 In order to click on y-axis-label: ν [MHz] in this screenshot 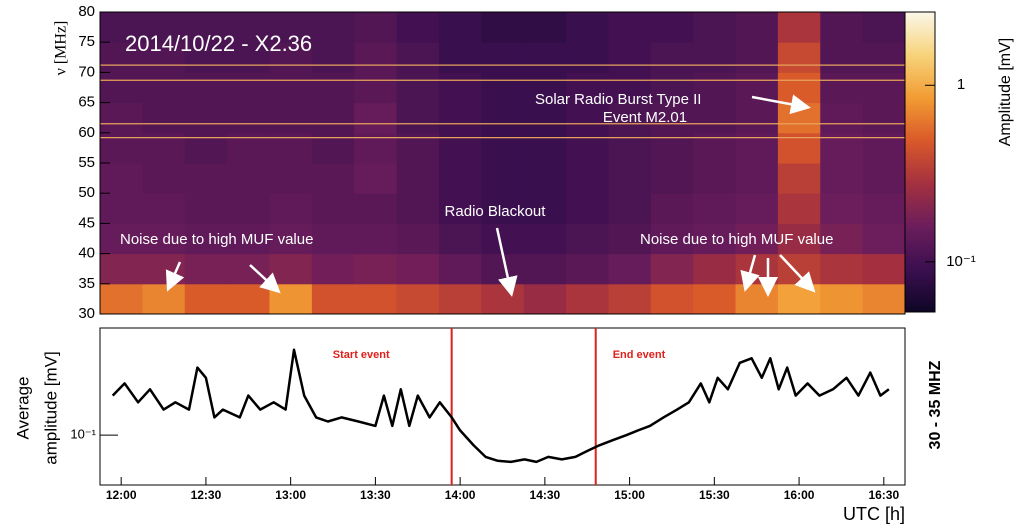, I will do `click(61, 48)`.